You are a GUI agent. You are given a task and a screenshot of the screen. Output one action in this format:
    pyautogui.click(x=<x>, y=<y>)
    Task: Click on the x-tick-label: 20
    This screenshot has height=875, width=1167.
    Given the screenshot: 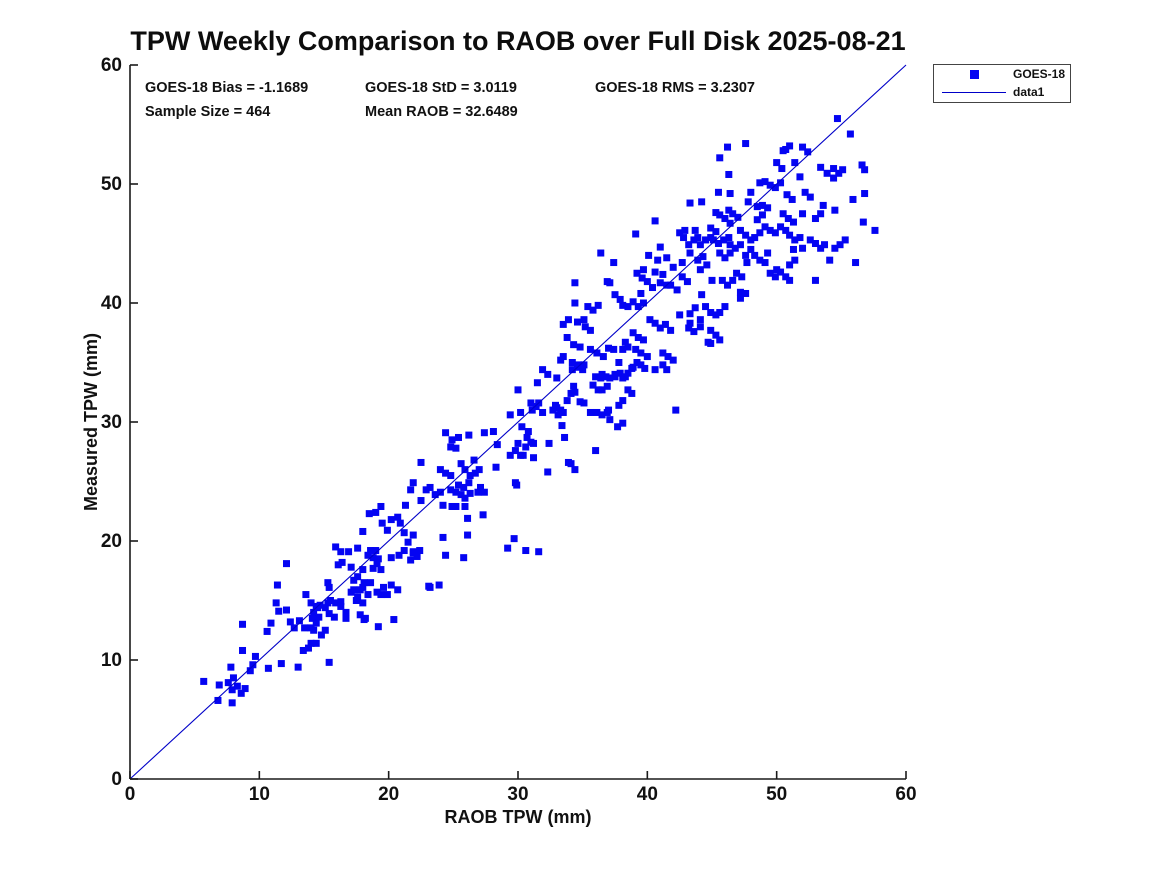 What is the action you would take?
    pyautogui.click(x=388, y=794)
    